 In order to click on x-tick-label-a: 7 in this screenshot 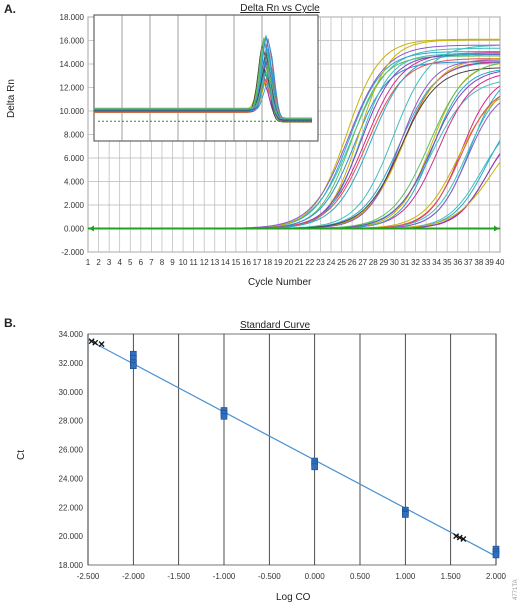, I will do `click(151, 262)`.